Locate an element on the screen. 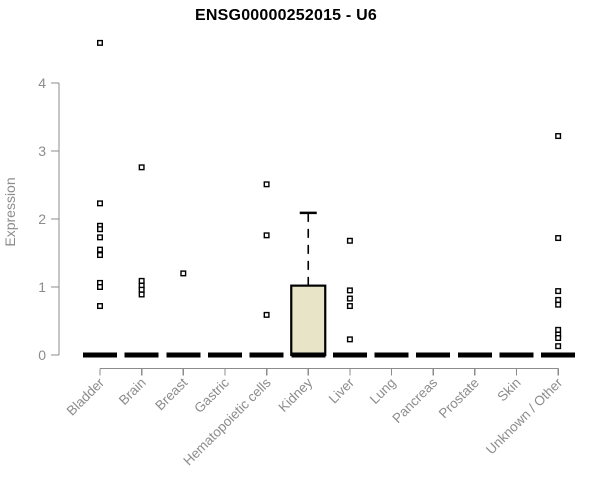 The width and height of the screenshot is (600, 500). x-tick-label: Brain is located at coordinates (132, 391).